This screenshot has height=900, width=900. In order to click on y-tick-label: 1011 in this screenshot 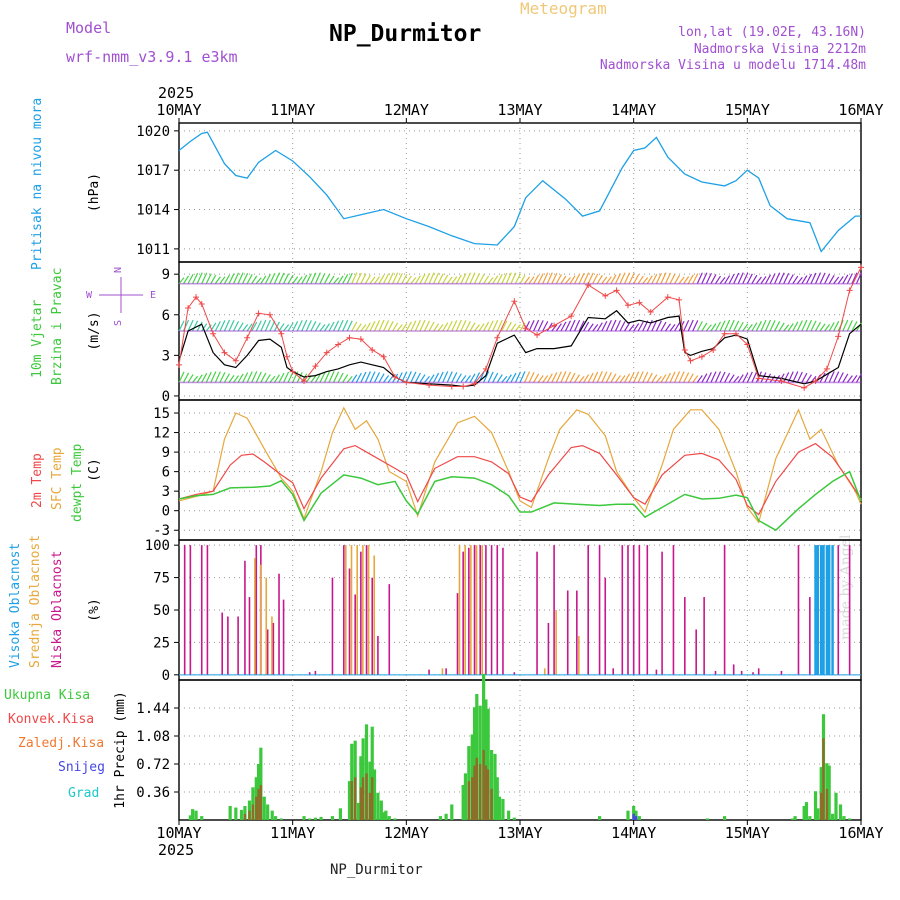, I will do `click(153, 250)`.